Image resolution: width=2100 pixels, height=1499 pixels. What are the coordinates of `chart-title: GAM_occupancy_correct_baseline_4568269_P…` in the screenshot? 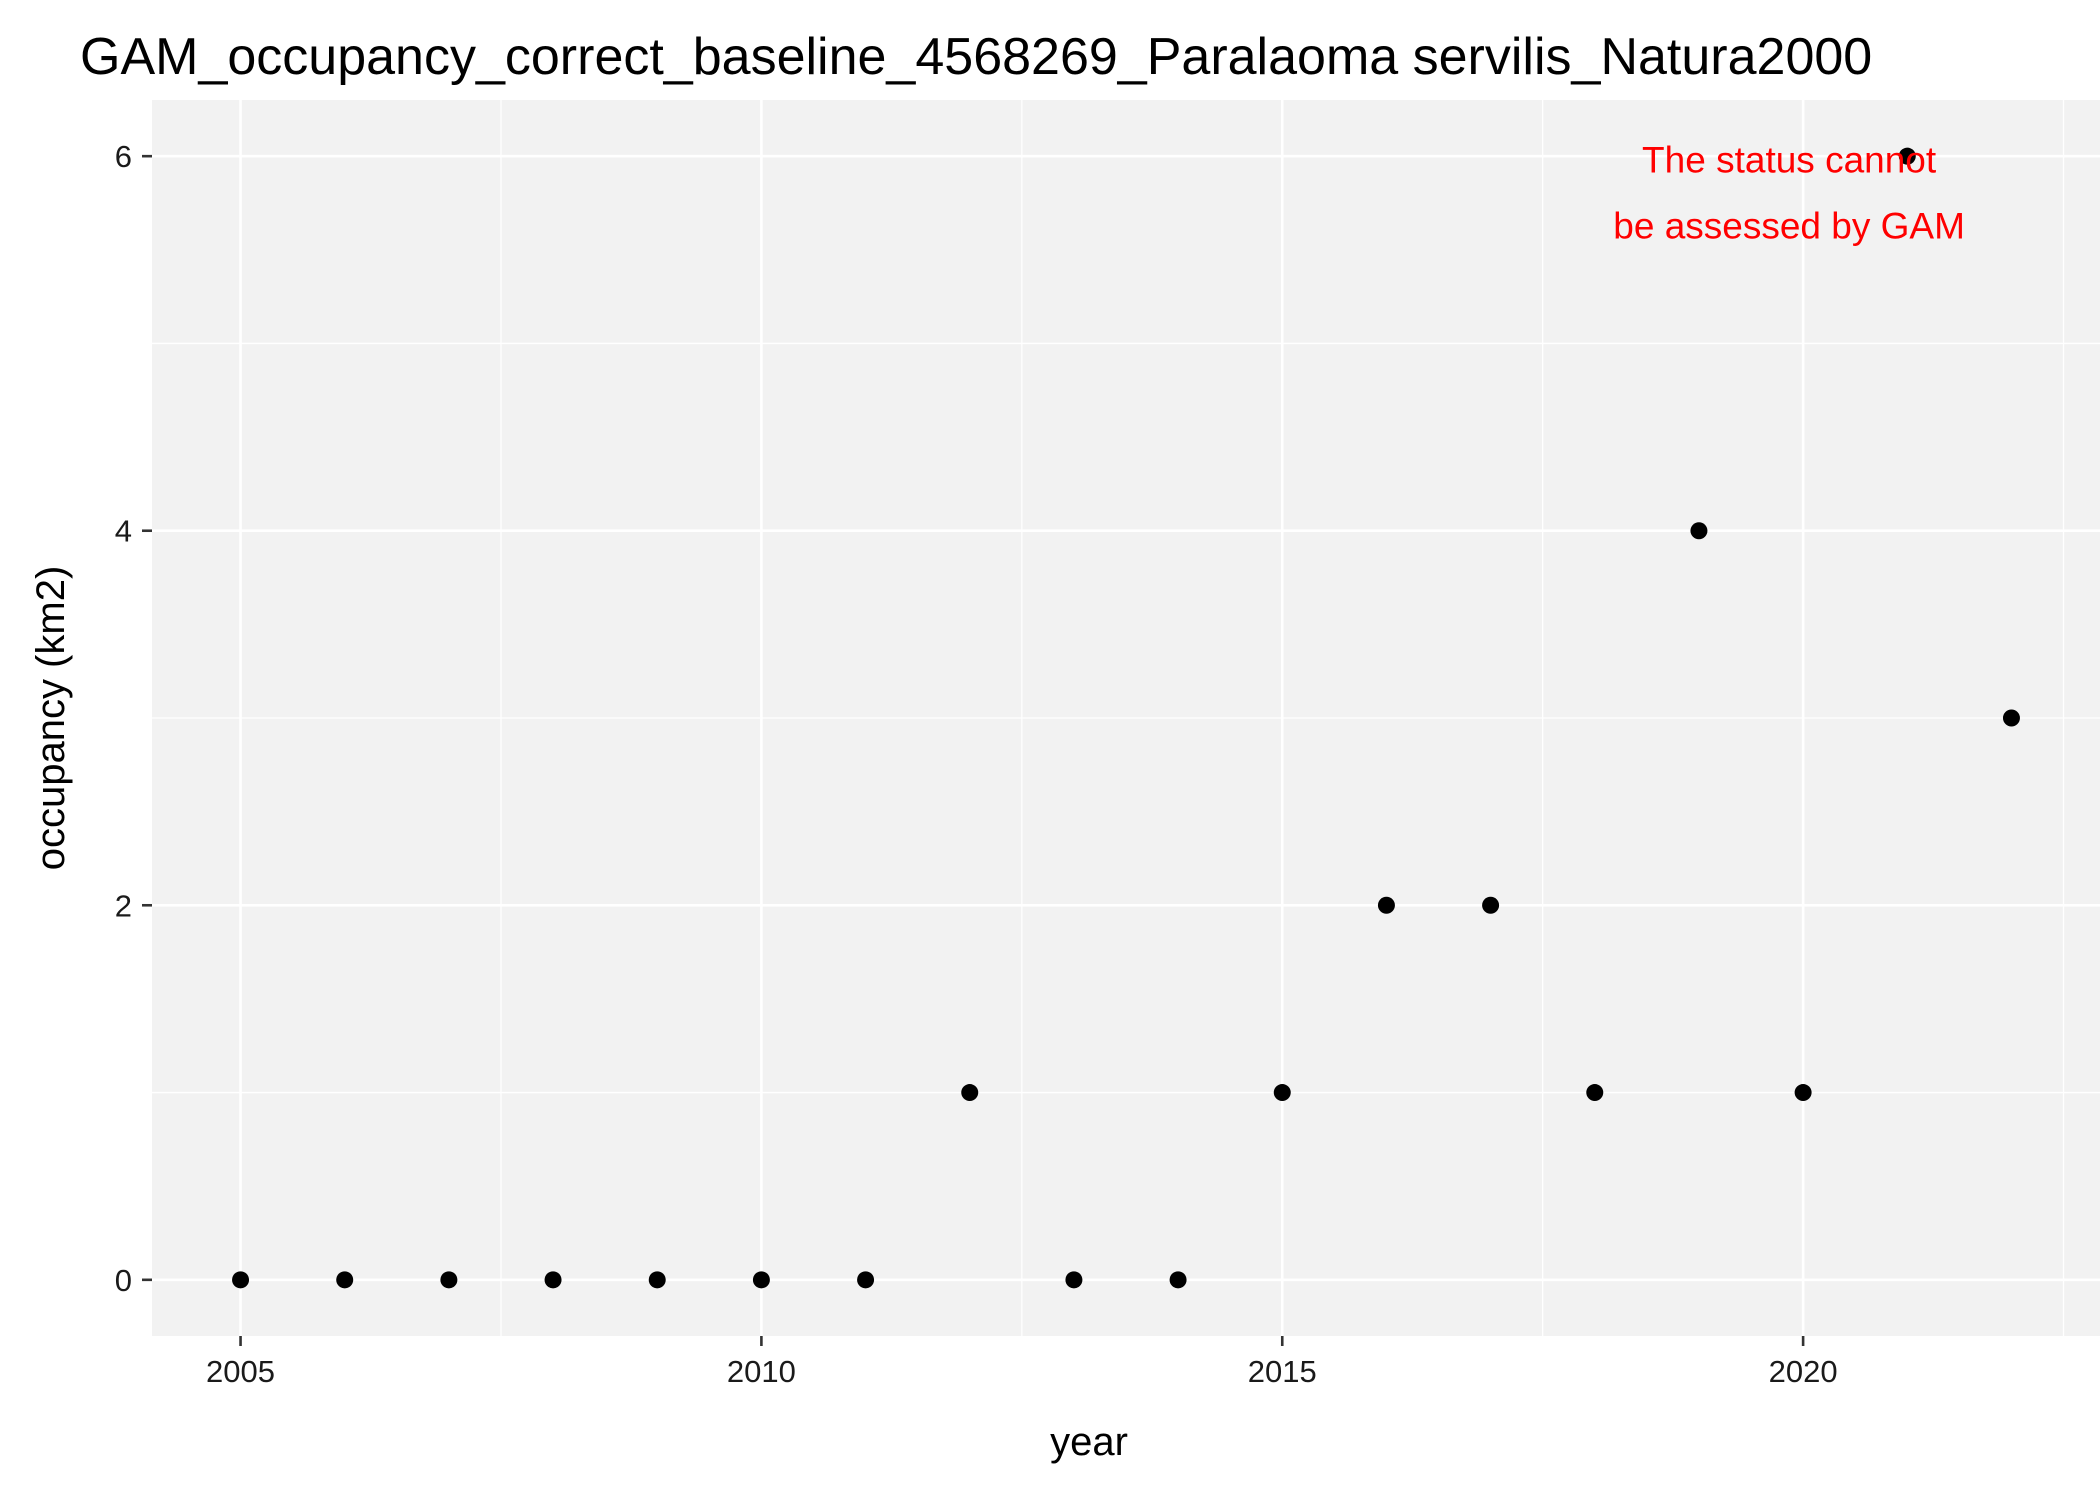 It's located at (976, 57).